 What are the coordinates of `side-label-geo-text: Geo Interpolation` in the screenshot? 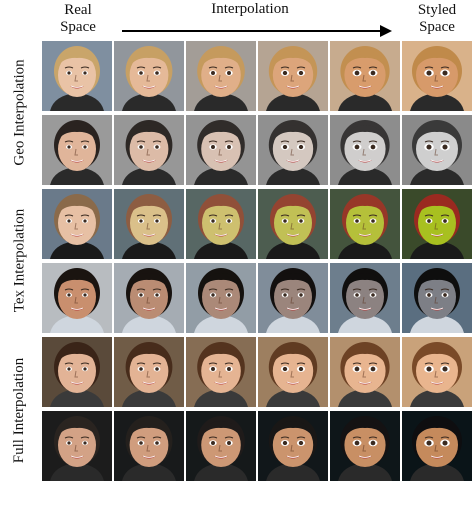 It's located at (19, 112).